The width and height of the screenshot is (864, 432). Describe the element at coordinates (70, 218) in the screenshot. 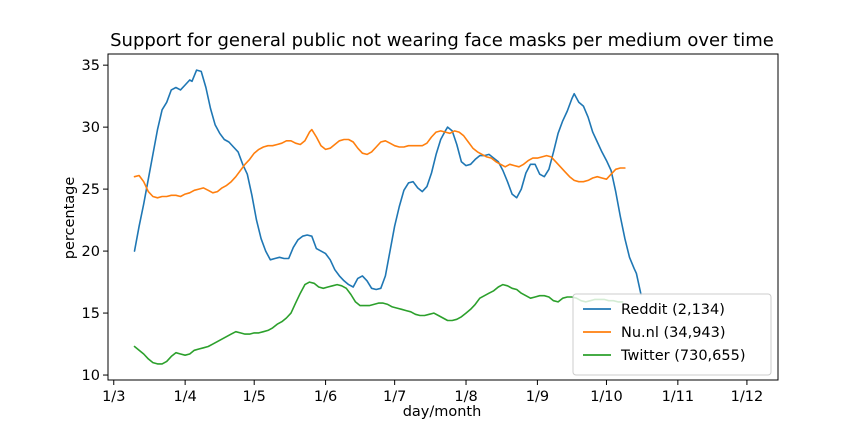

I see `y-axis-label: percentage` at that location.